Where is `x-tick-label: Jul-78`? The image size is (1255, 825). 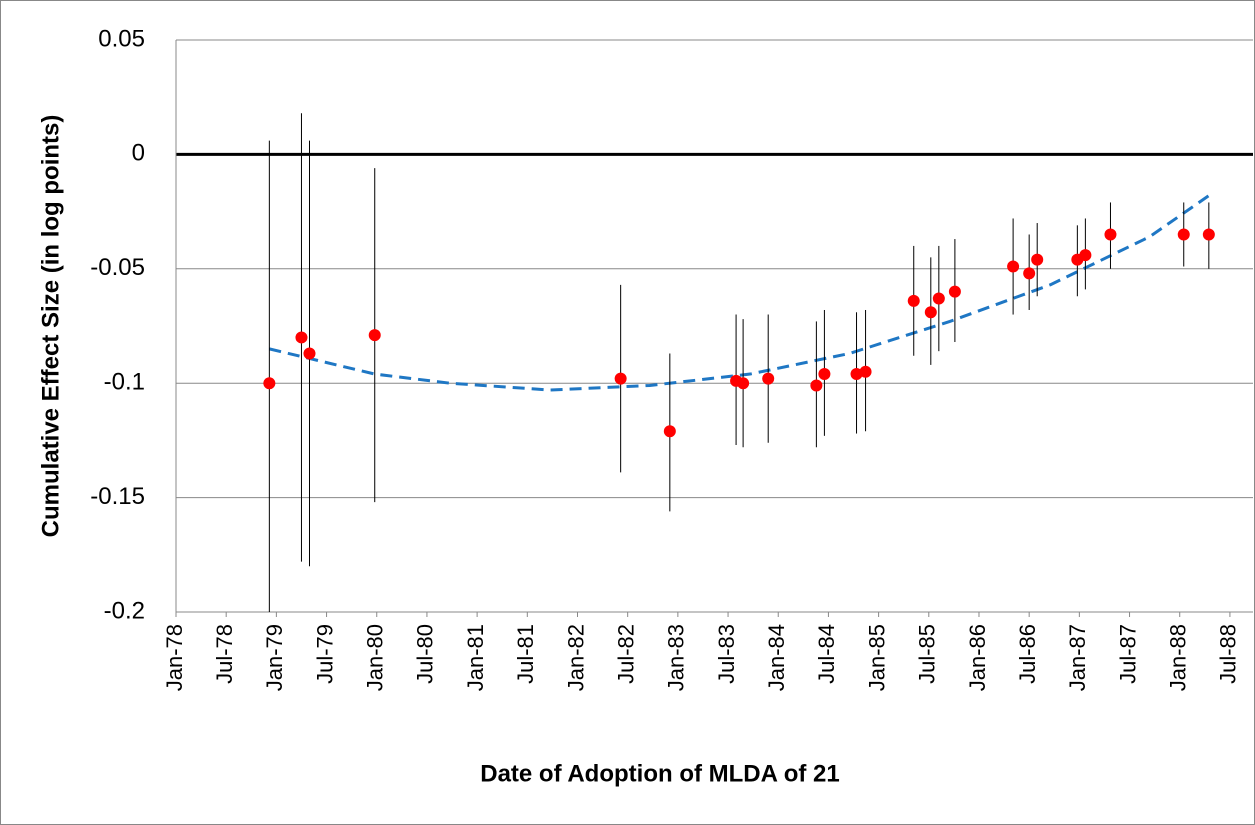 x-tick-label: Jul-78 is located at coordinates (224, 654).